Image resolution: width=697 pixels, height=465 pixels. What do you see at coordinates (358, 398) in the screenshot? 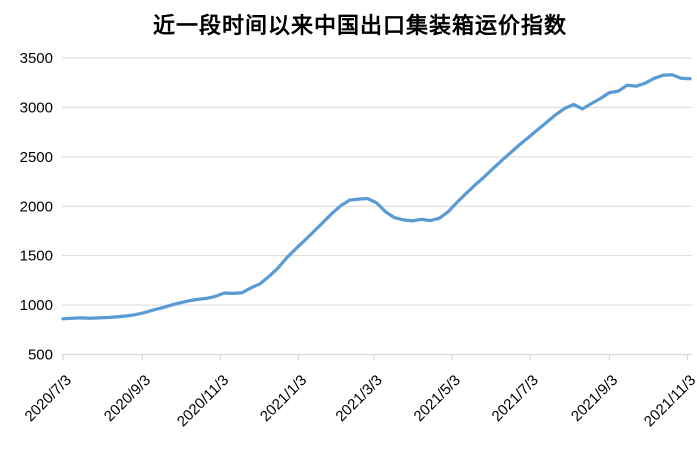
I see `x-axis-tick-label: 2021/3/3` at bounding box center [358, 398].